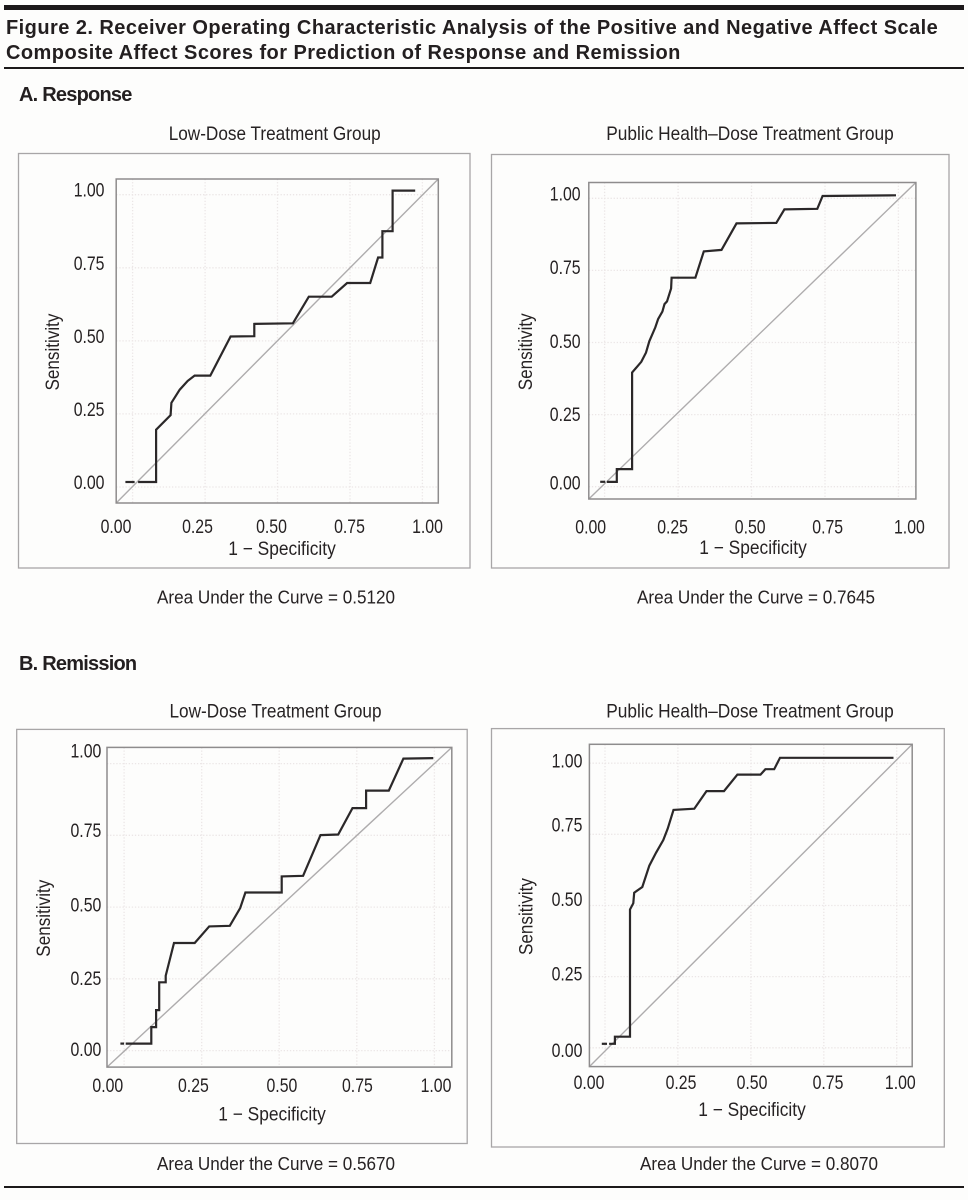  I want to click on svg-text: Area Under the Curve = 0.8070, so click(759, 1163).